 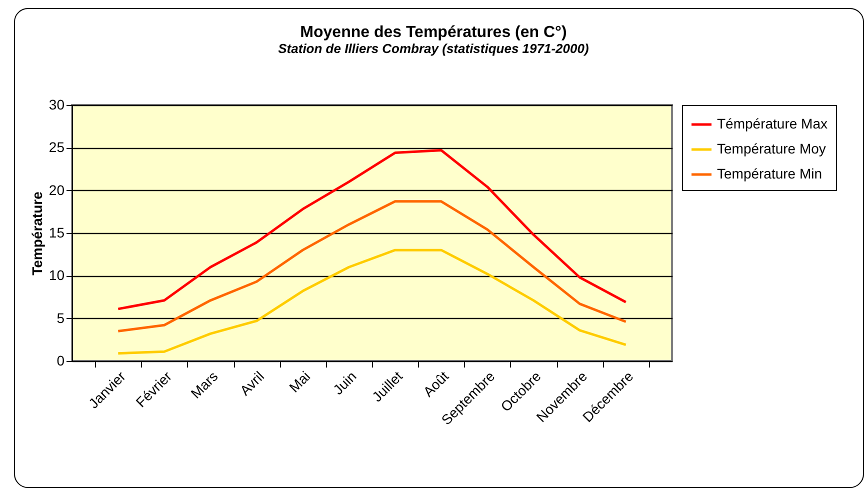 I want to click on legend-label: Température Min, so click(x=769, y=174).